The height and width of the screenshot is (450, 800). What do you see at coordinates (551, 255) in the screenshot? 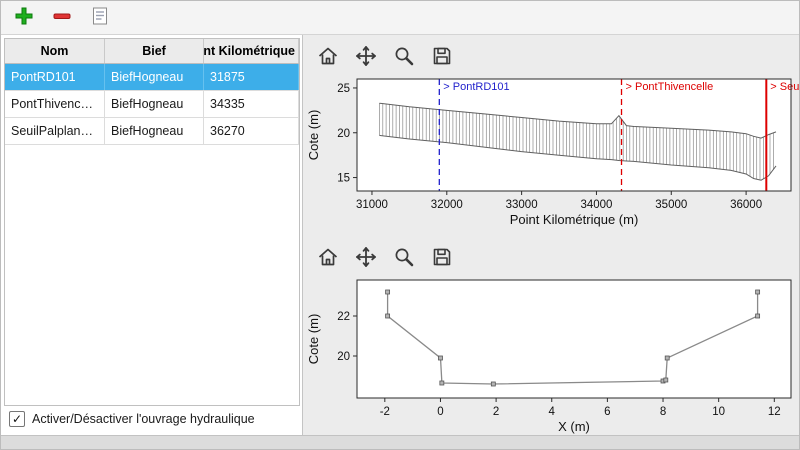
I see `section-plot-toolbar` at bounding box center [551, 255].